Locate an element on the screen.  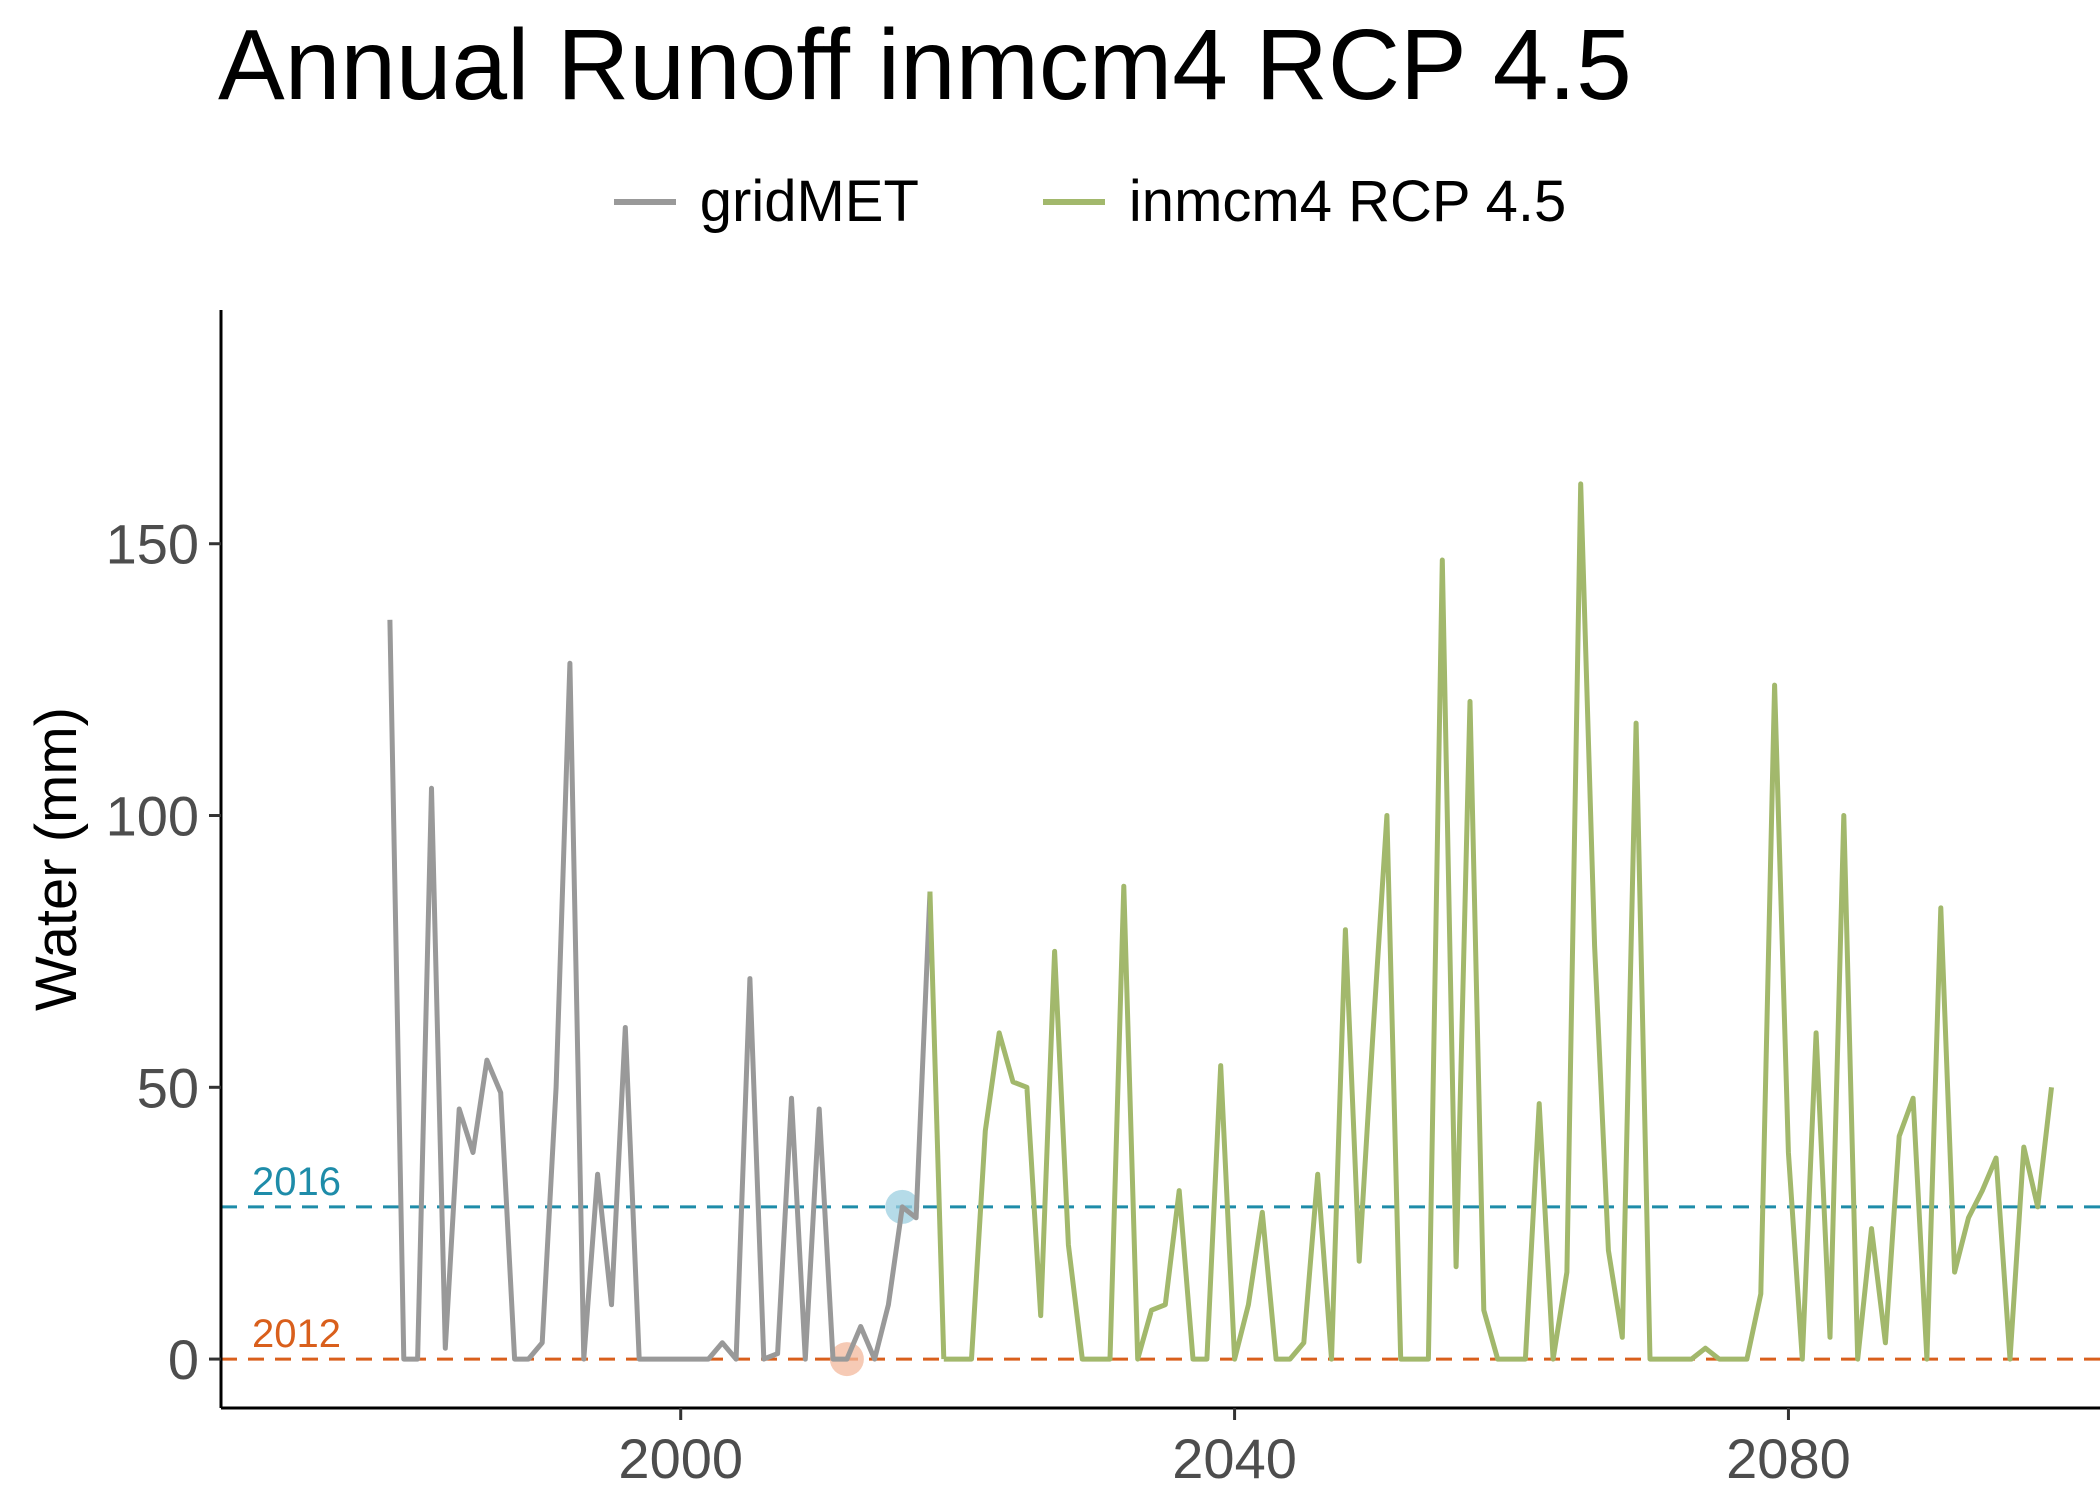
legend-swatch-inmcm4 is located at coordinates (1073, 201).